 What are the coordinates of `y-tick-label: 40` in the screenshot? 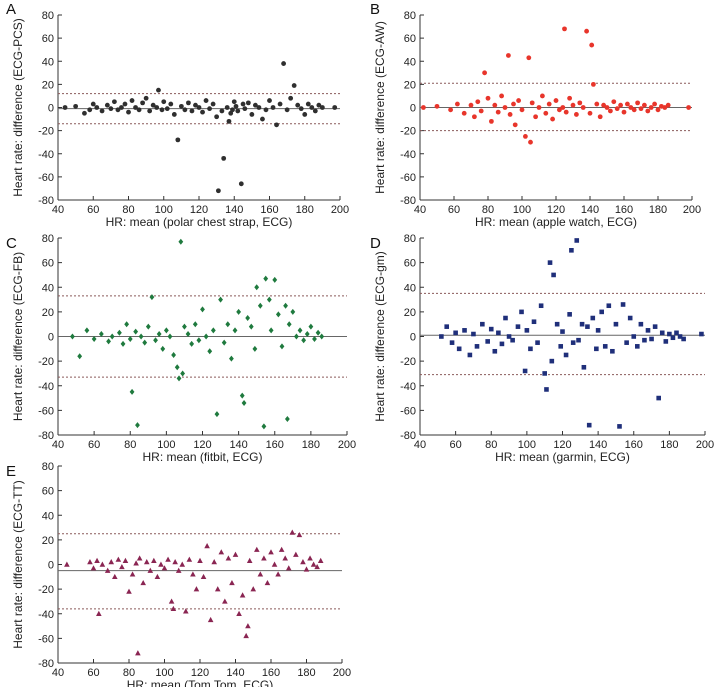 It's located at (410, 62).